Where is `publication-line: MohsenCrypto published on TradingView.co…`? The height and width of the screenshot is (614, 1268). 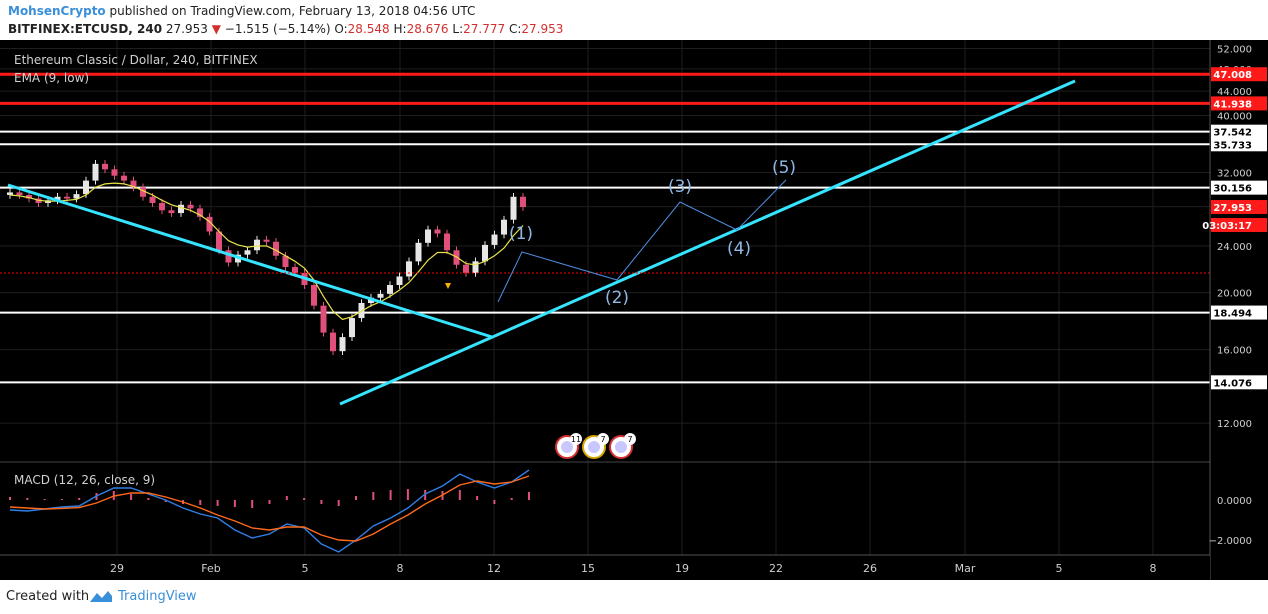
publication-line: MohsenCrypto published on TradingView.co… is located at coordinates (241, 11).